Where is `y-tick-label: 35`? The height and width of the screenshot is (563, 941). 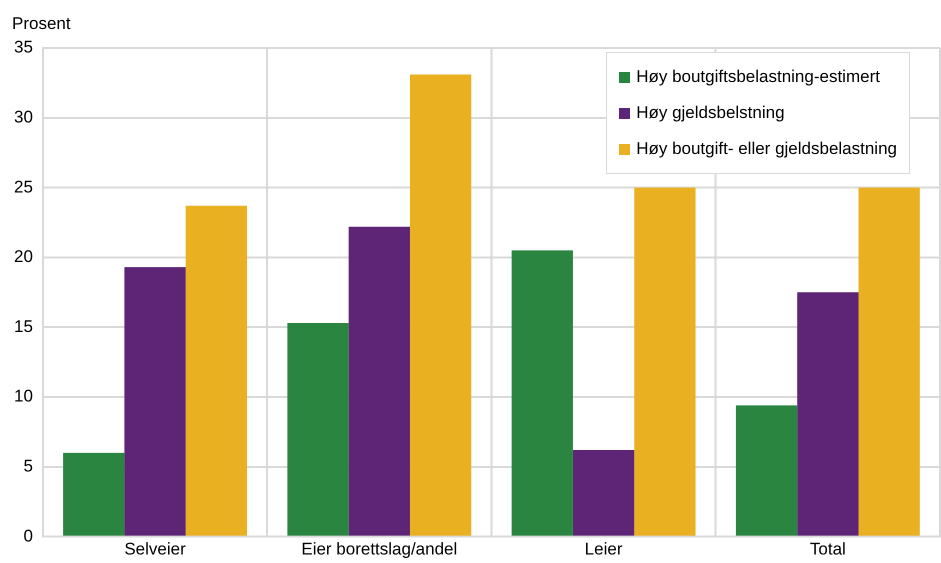 y-tick-label: 35 is located at coordinates (23, 47).